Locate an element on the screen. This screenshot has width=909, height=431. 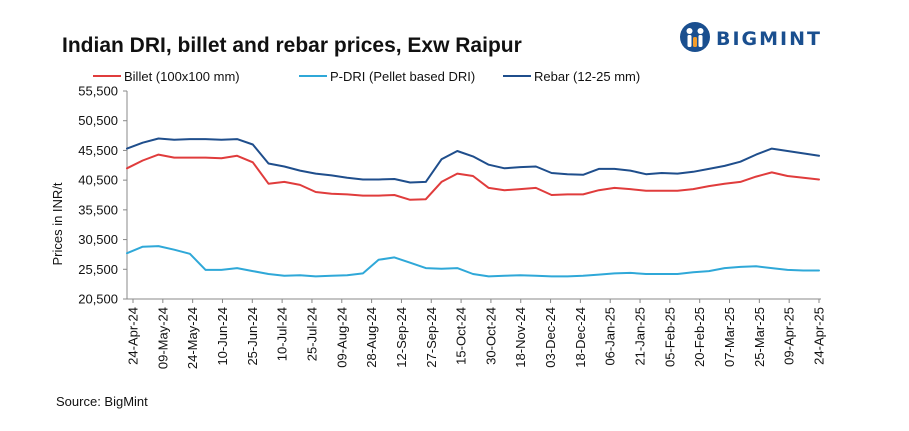
y-tick-label: 40,500 is located at coordinates (98, 180).